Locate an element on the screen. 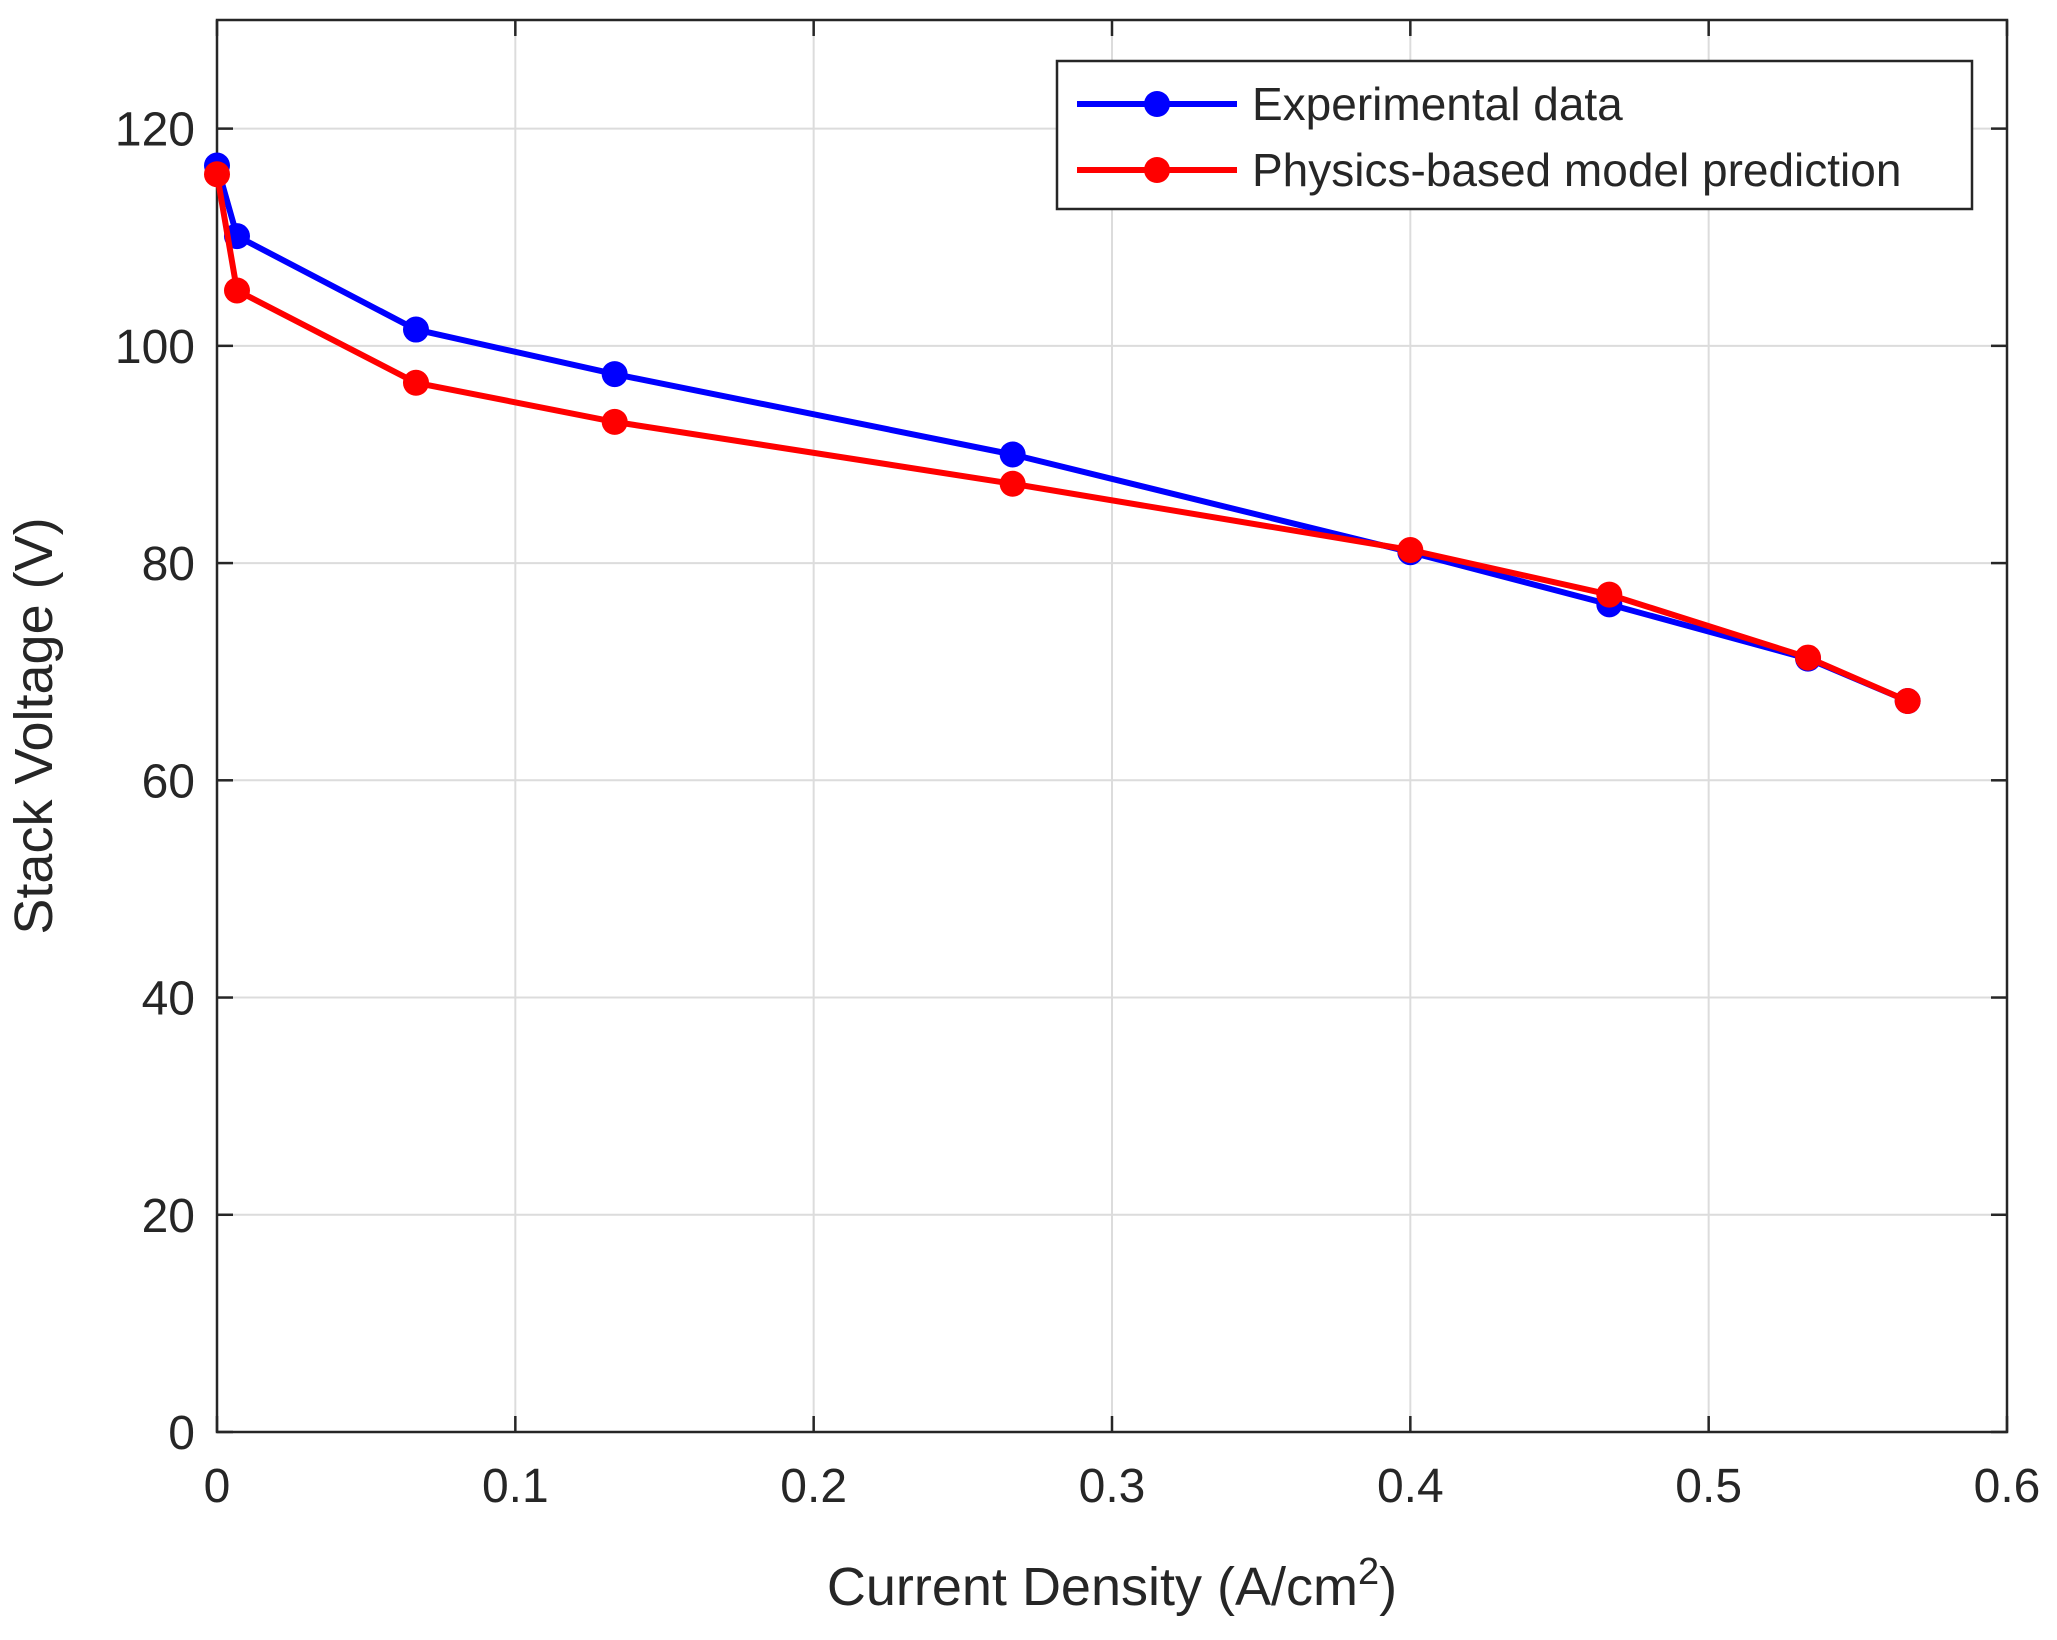  y-tick-label: 100 is located at coordinates (155, 347).